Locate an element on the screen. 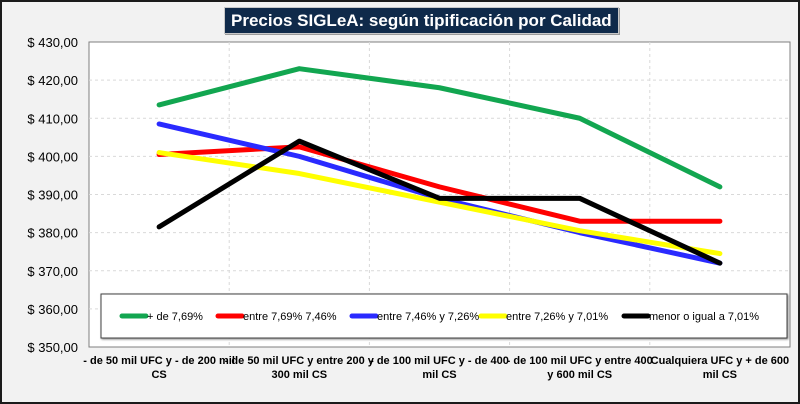 The image size is (800, 404). y-tick-label: $ 390,00 is located at coordinates (52, 195).